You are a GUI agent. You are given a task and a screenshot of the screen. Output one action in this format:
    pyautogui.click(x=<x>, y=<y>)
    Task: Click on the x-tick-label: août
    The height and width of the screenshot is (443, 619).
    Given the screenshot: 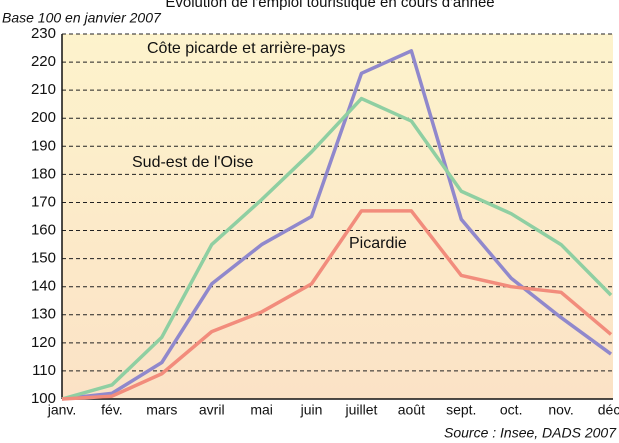 What is the action you would take?
    pyautogui.click(x=411, y=410)
    